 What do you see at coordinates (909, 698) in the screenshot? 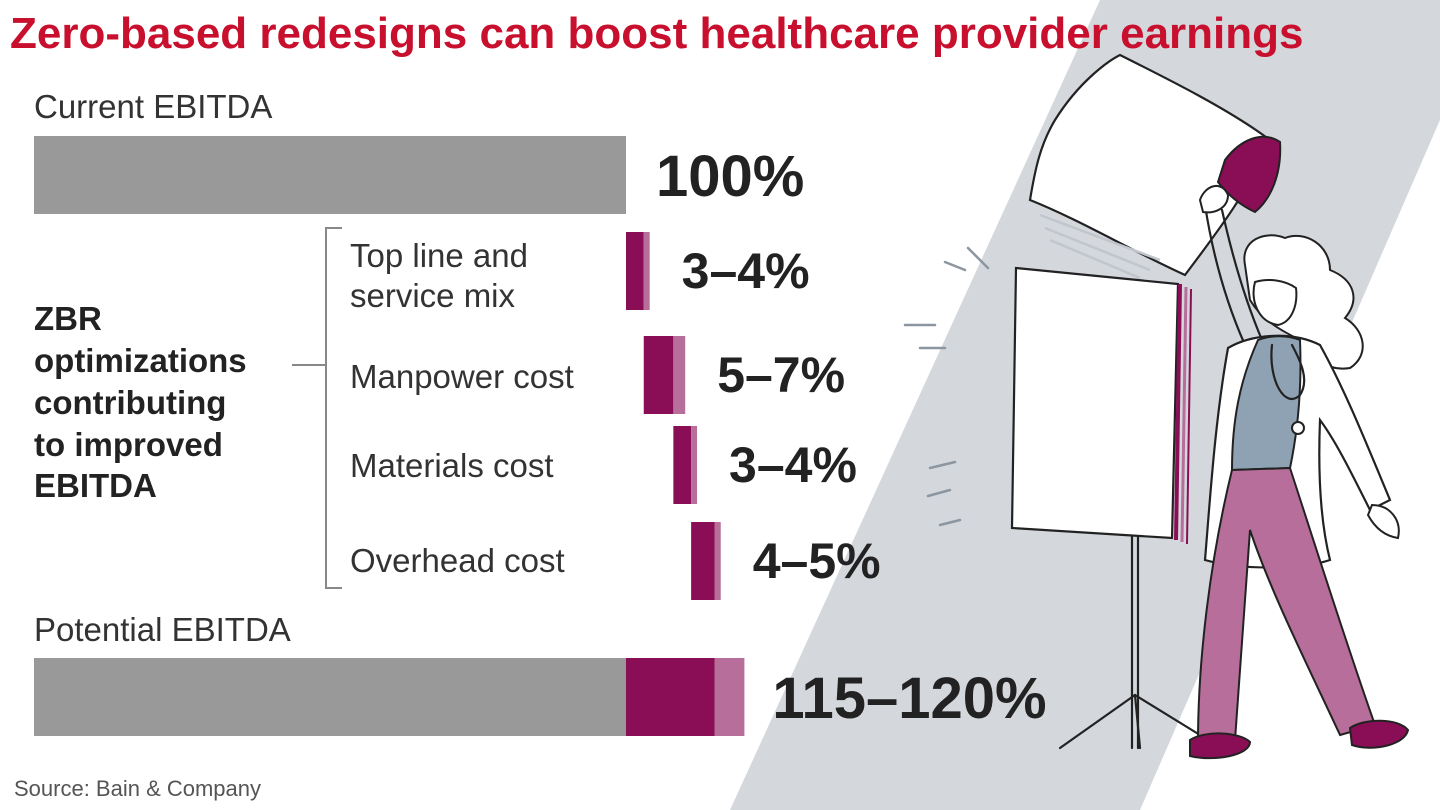
I see `total-value-label: 115–120%` at bounding box center [909, 698].